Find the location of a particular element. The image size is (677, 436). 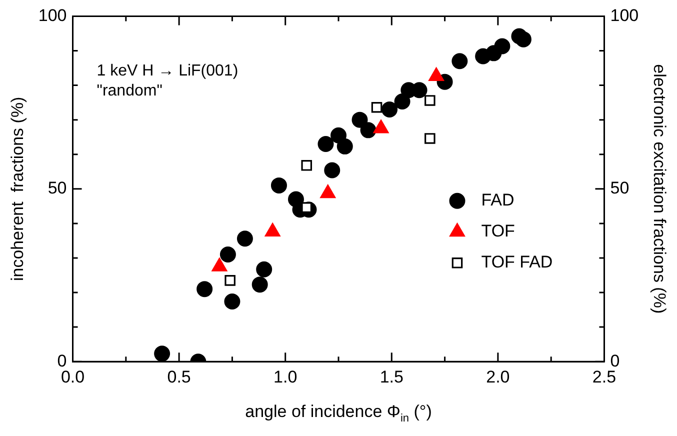

y2-tick-label: 100 is located at coordinates (624, 15).